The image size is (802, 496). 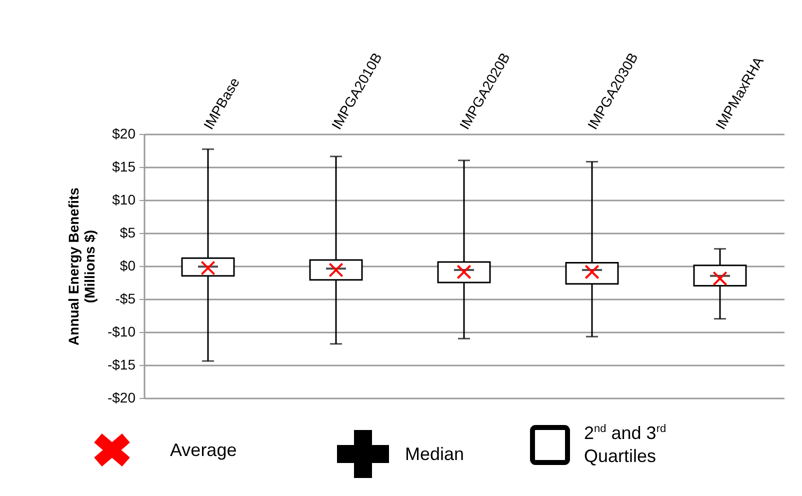 I want to click on y-axis-title: Annual Energy Benefits (Millions $), so click(x=81, y=266).